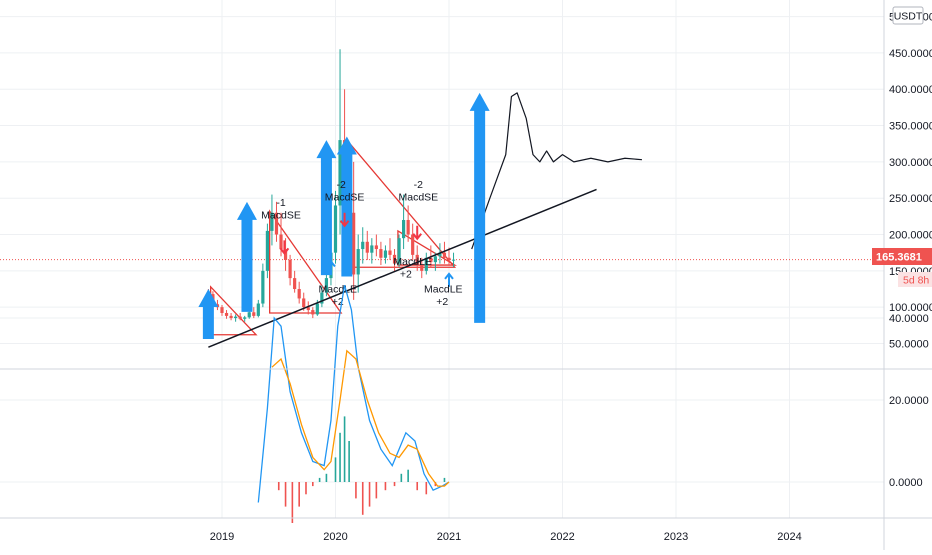  Describe the element at coordinates (899, 258) in the screenshot. I see `last-price: 165.3681` at that location.